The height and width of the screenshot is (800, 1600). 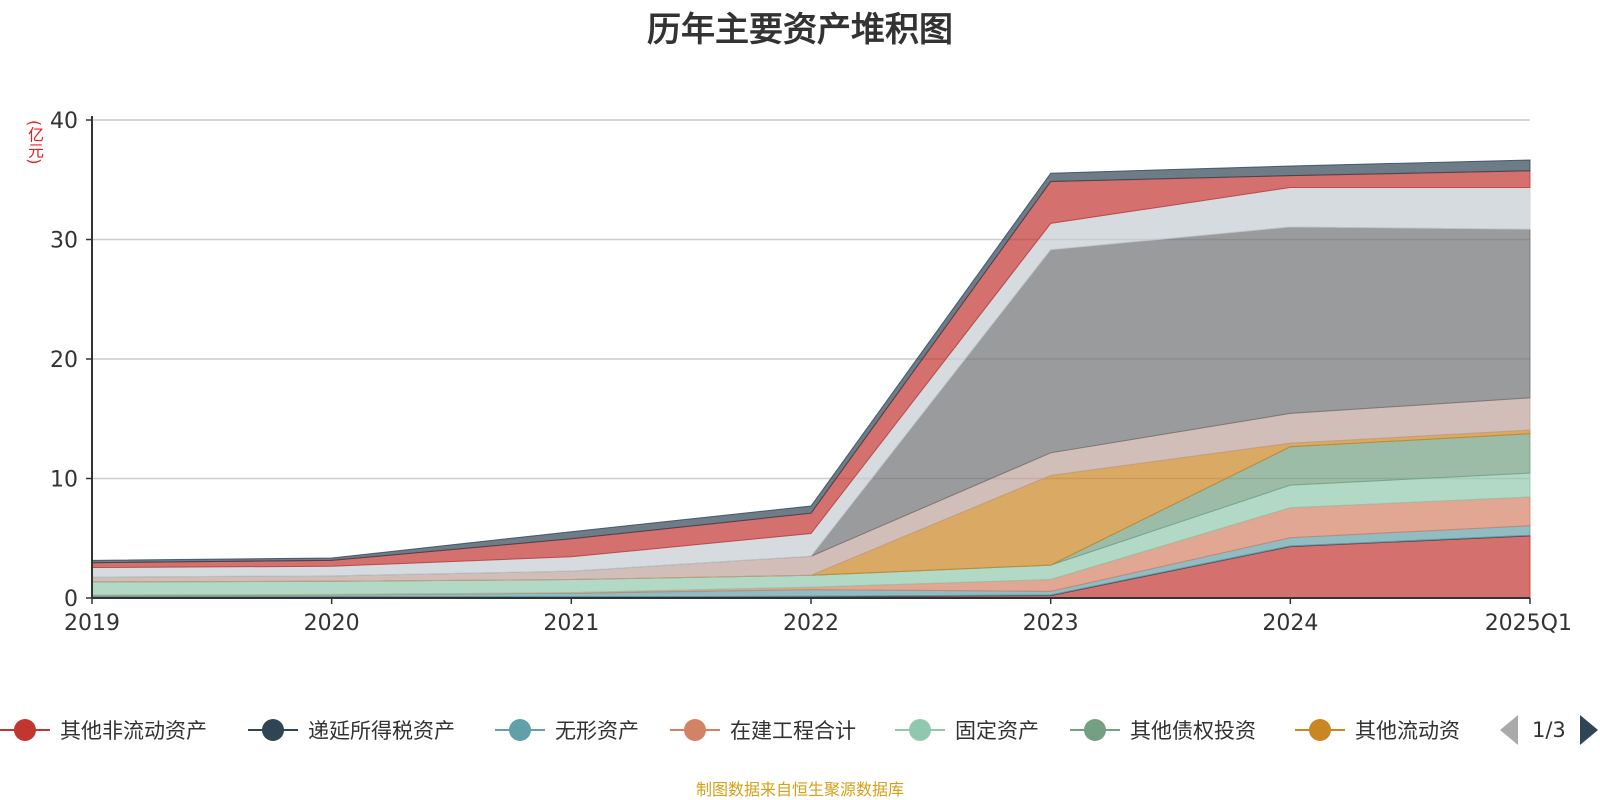 I want to click on legend-label: 在建工程合计, so click(x=793, y=731).